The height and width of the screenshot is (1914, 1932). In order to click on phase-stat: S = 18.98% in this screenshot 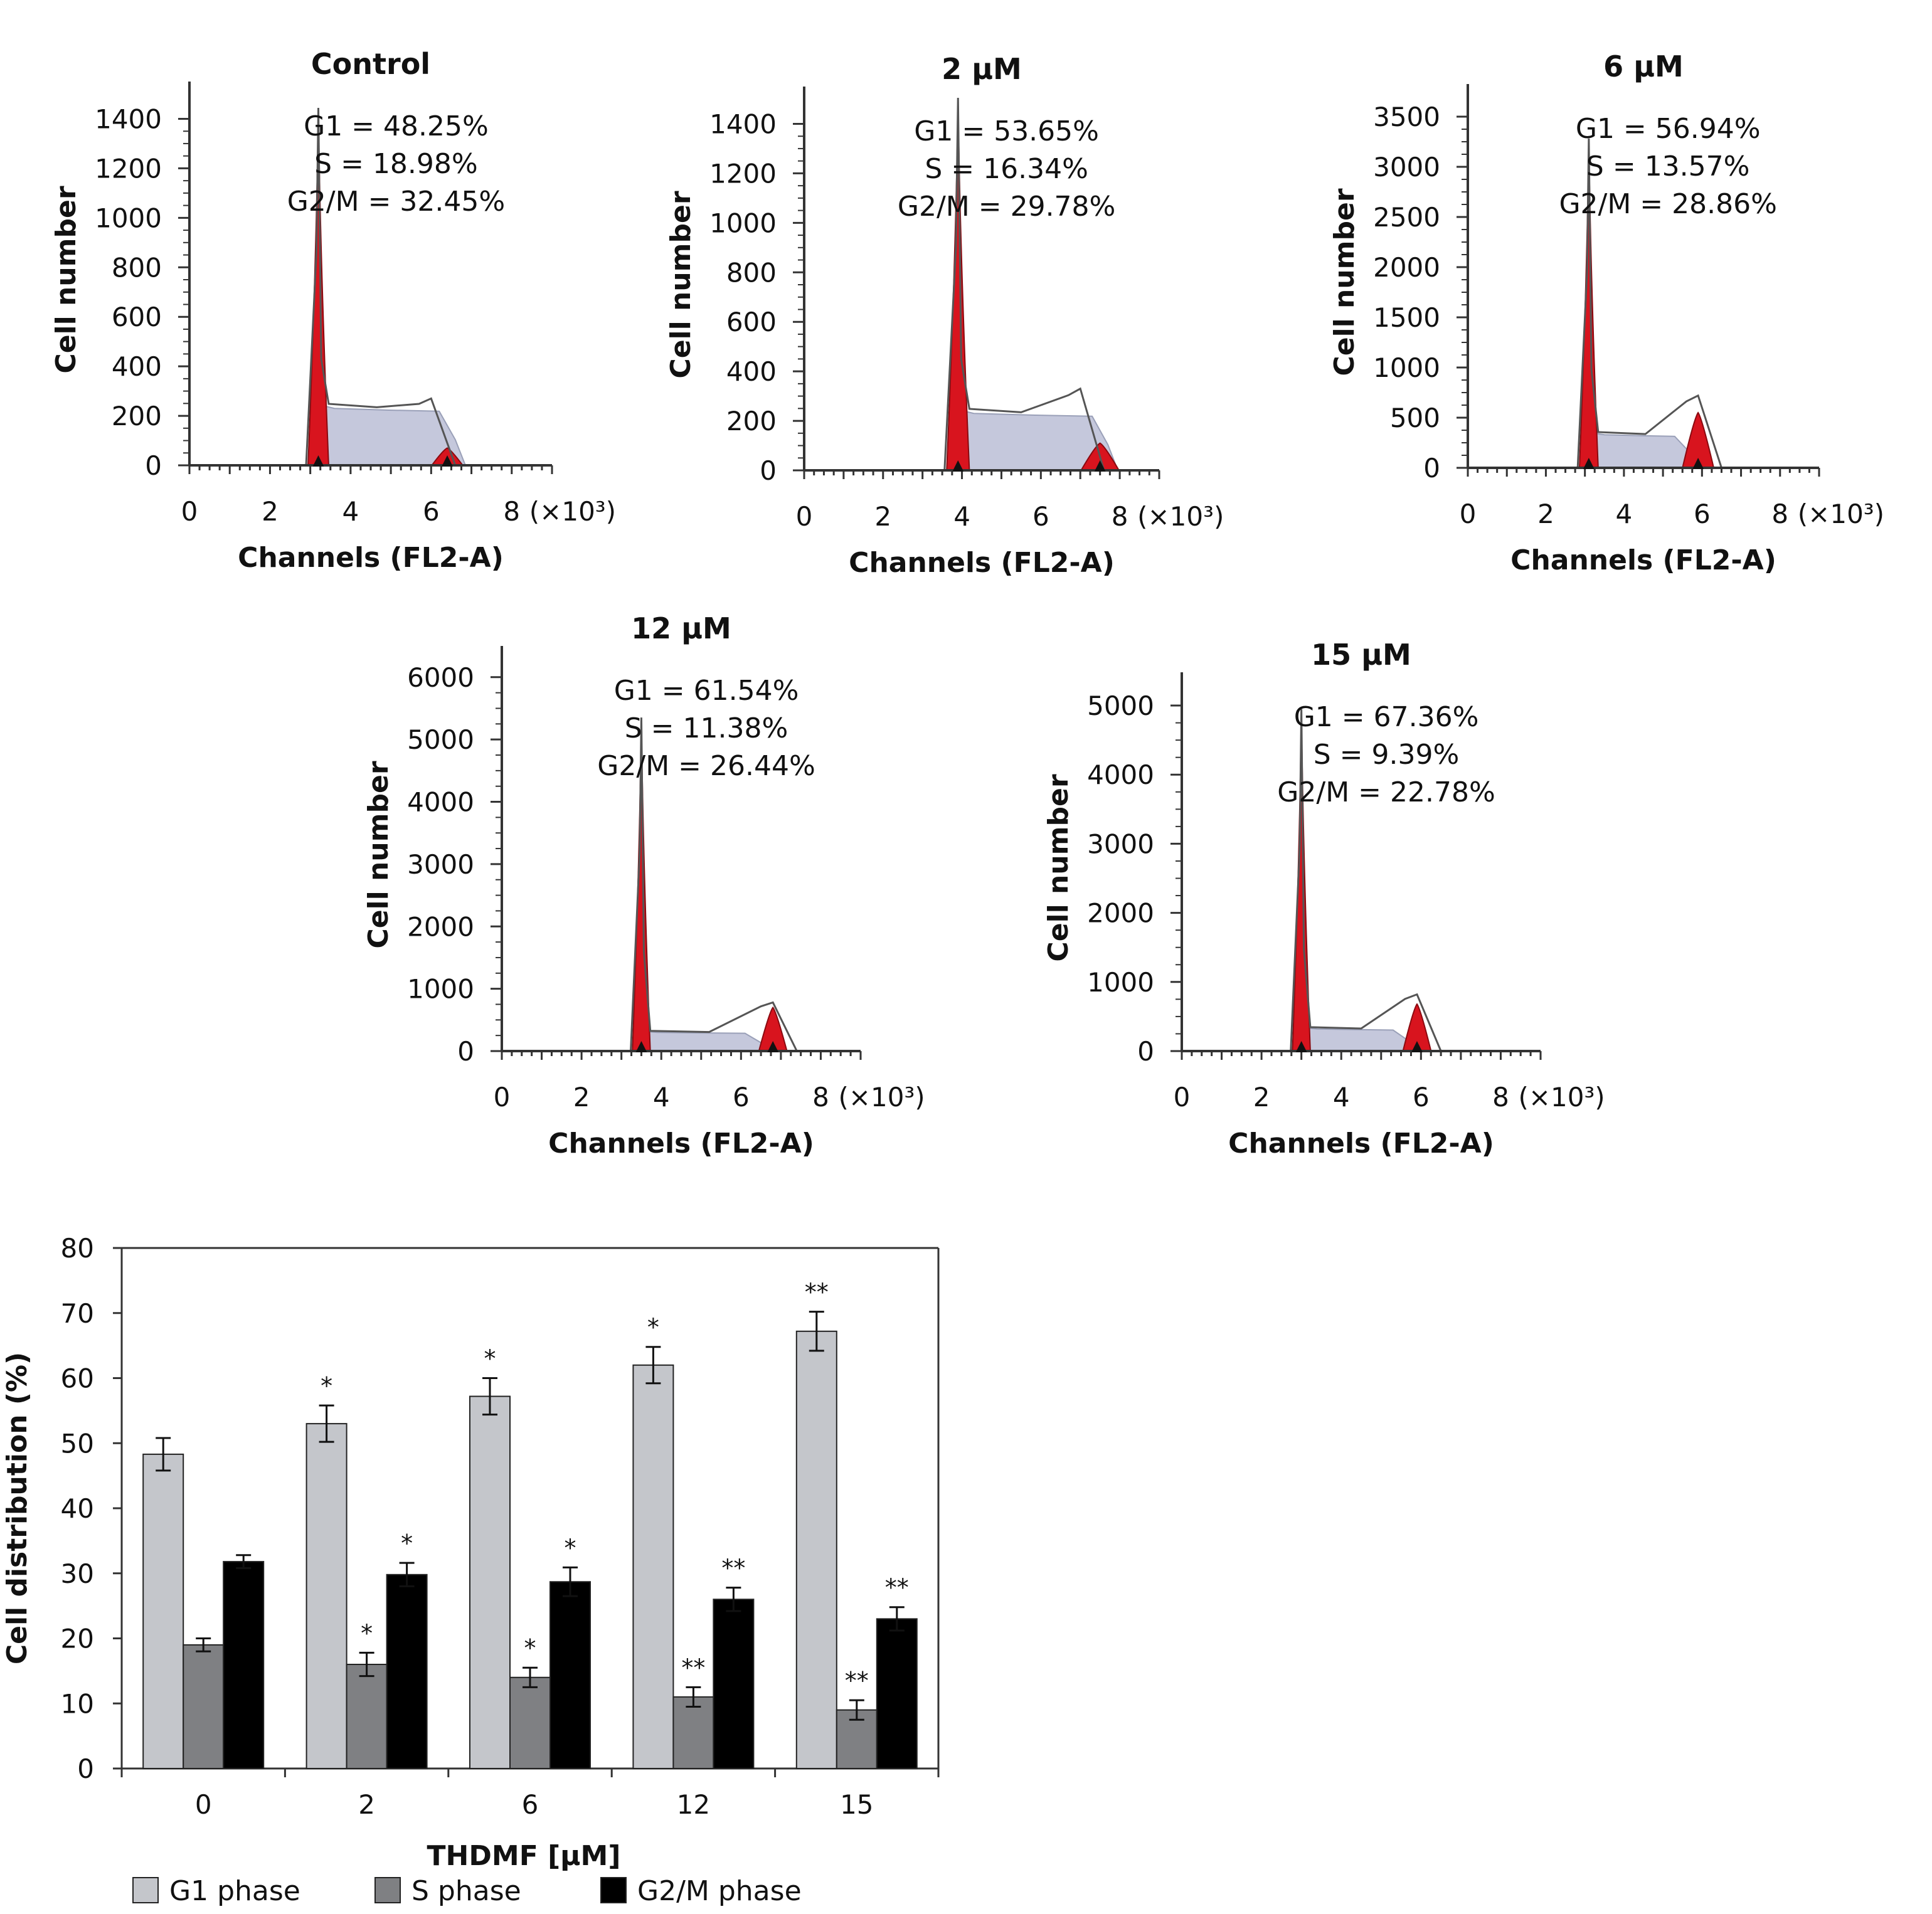, I will do `click(396, 164)`.